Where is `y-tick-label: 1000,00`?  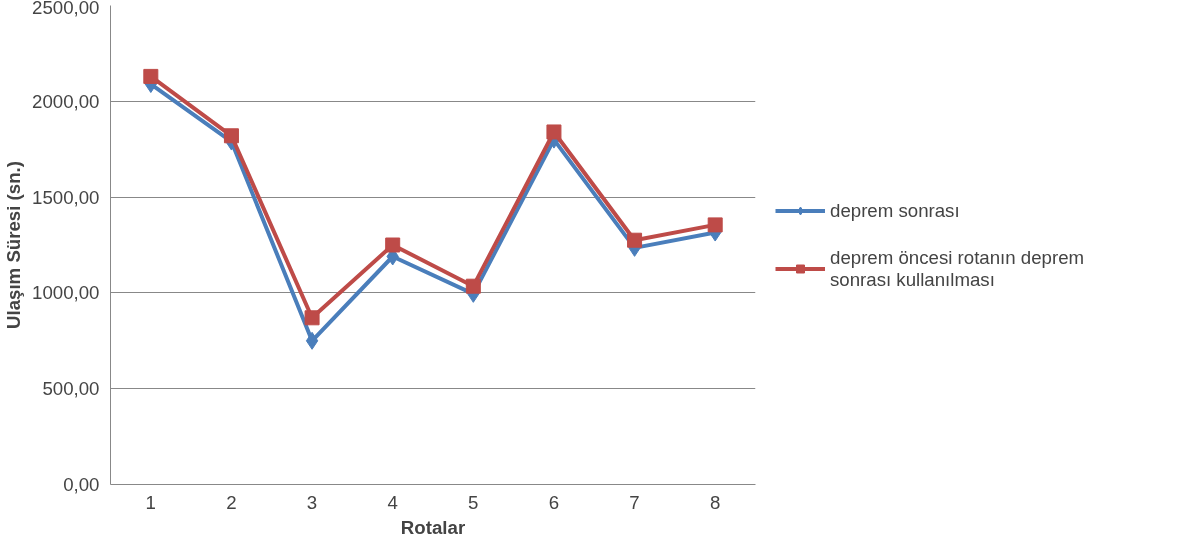
y-tick-label: 1000,00 is located at coordinates (66, 293).